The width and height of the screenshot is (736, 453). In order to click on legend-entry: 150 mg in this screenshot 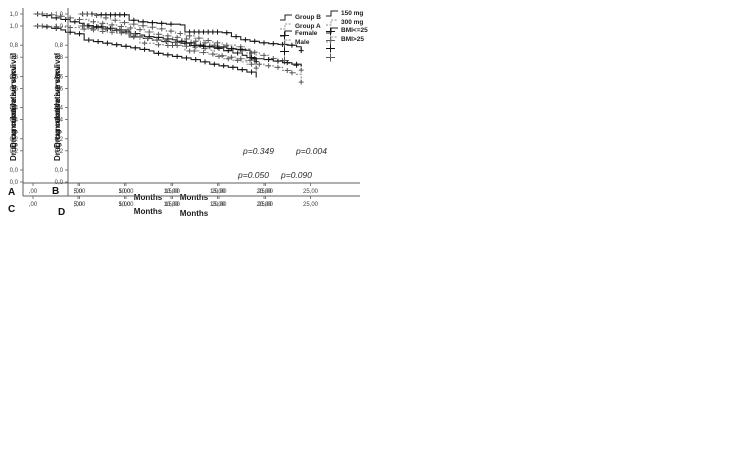, I will do `click(344, 13)`.